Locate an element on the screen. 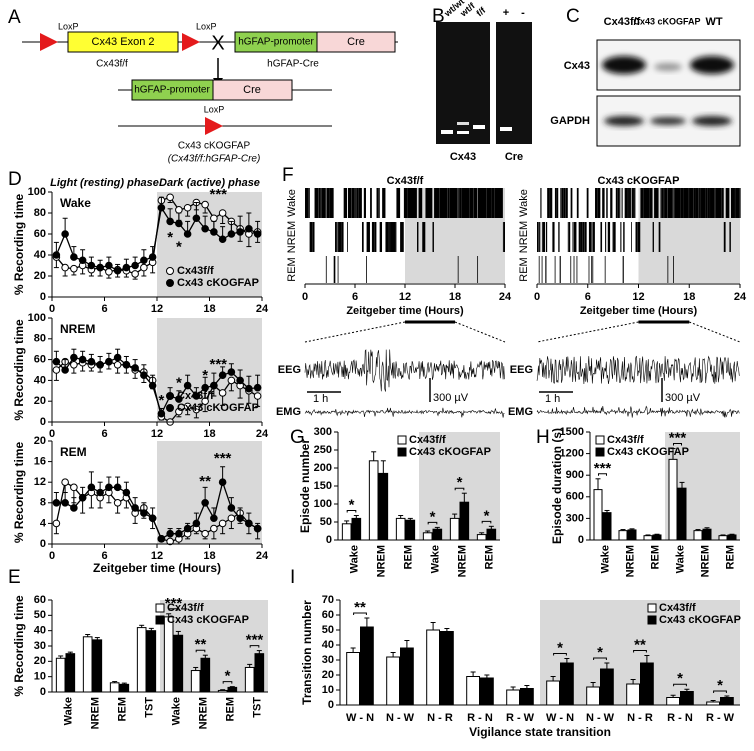 This screenshot has height=751, width=754. y-axis-label: % Recording time is located at coordinates (19, 245).